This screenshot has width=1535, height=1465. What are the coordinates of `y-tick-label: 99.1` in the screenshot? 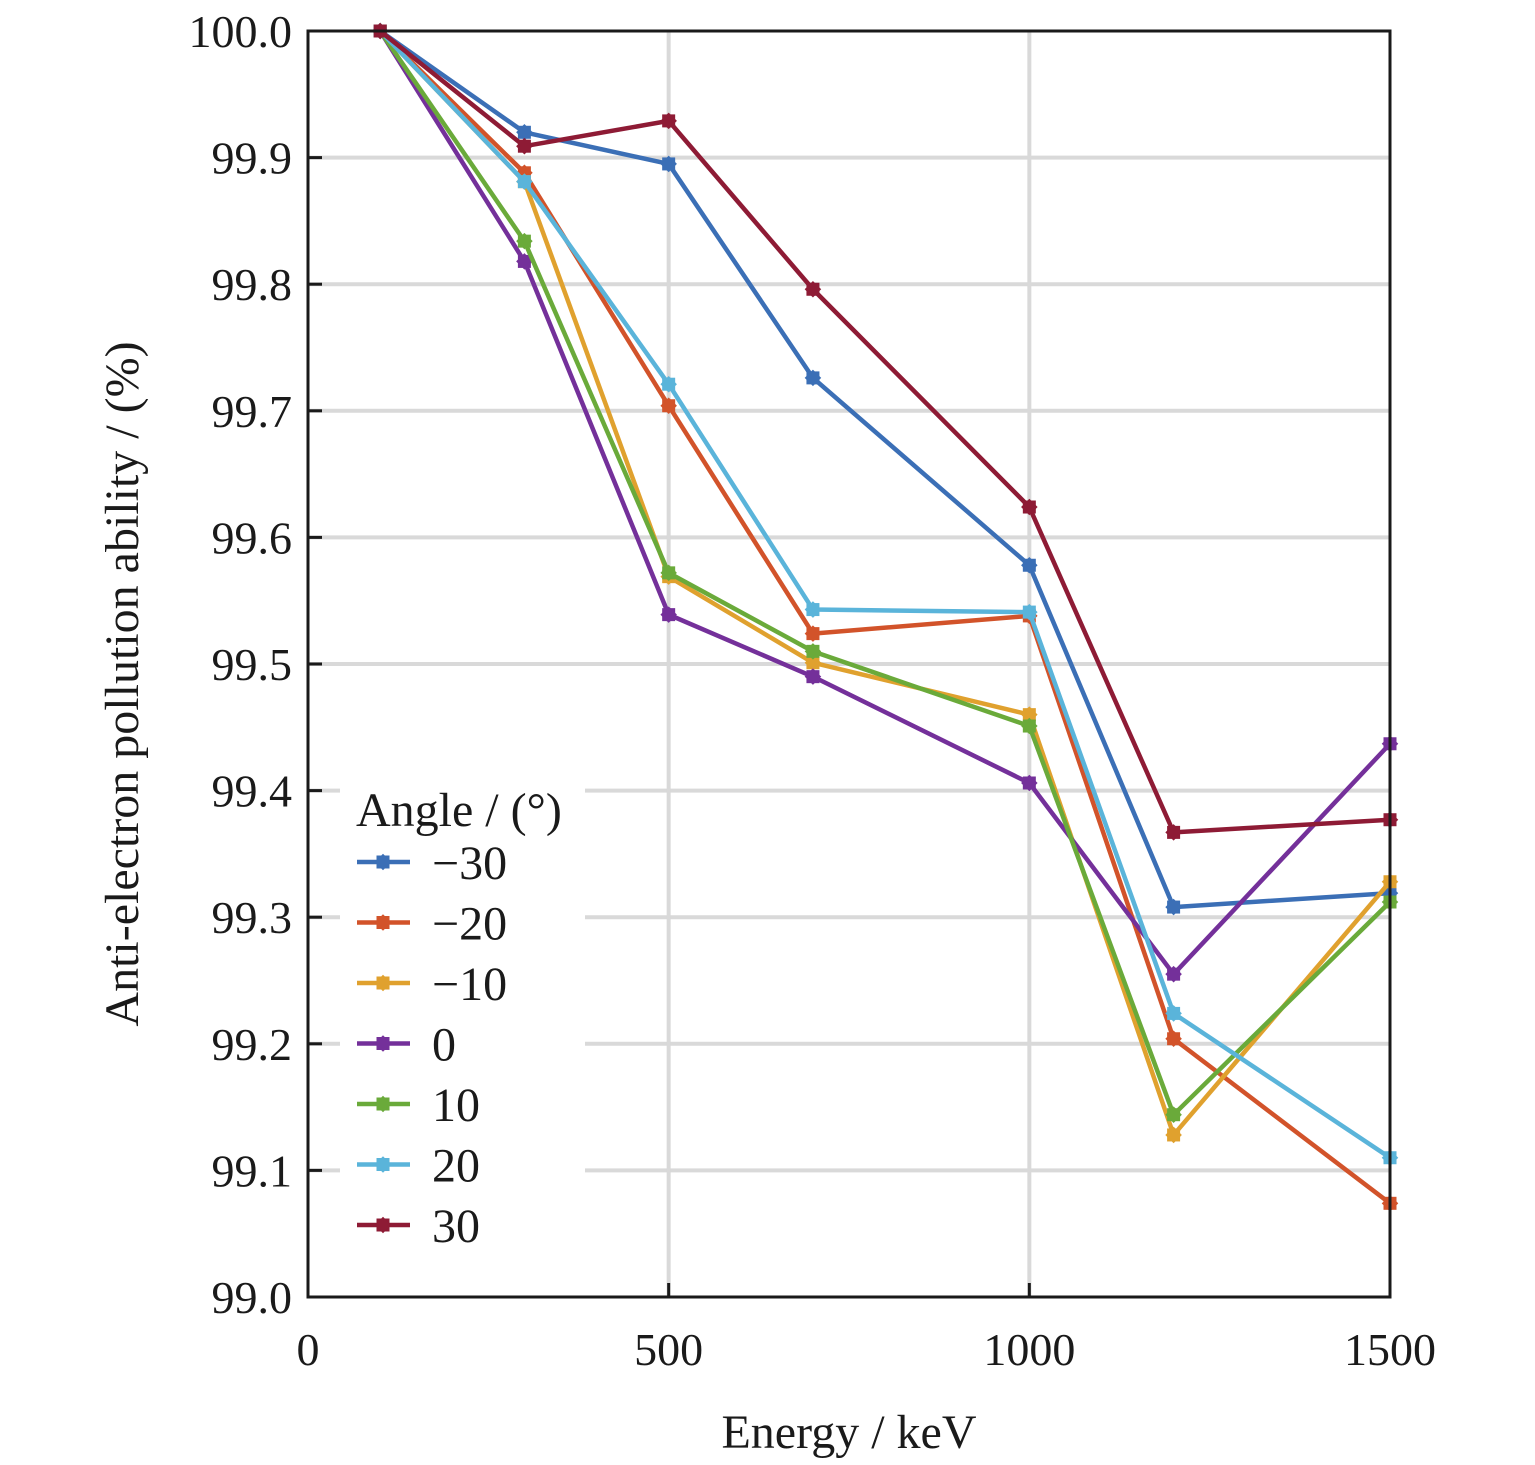 It's located at (252, 1170).